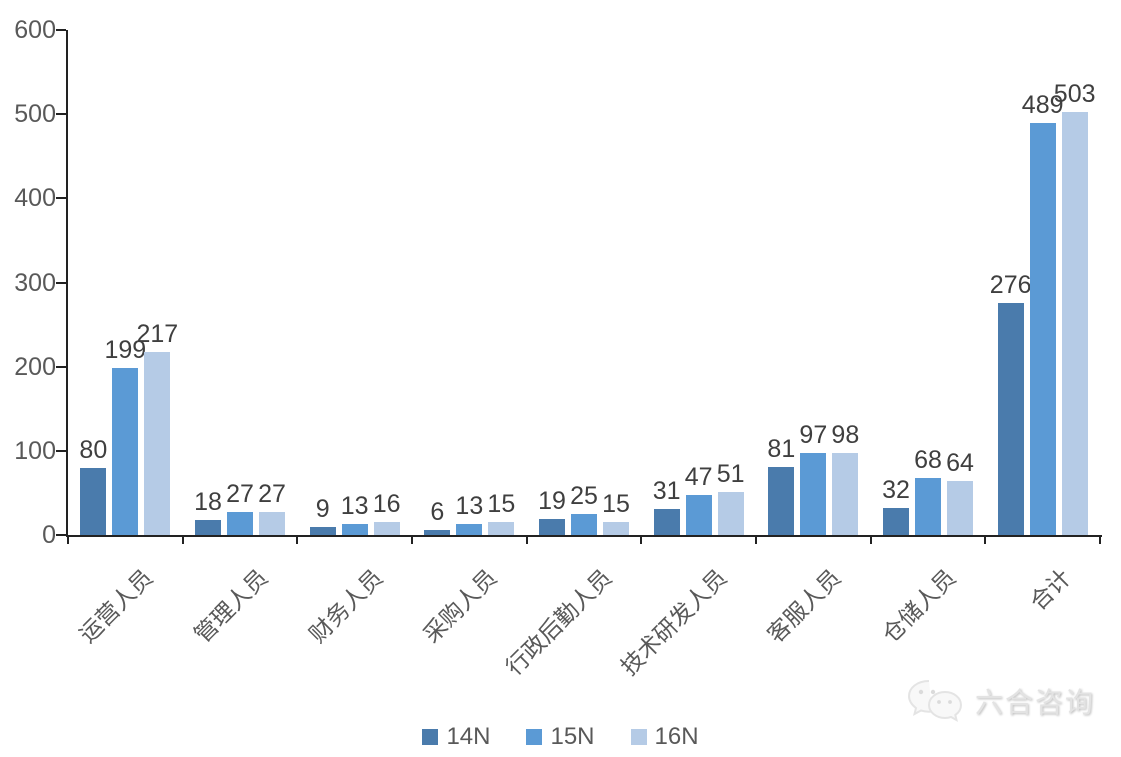  Describe the element at coordinates (804, 606) in the screenshot. I see `category-label: 客服人员` at that location.